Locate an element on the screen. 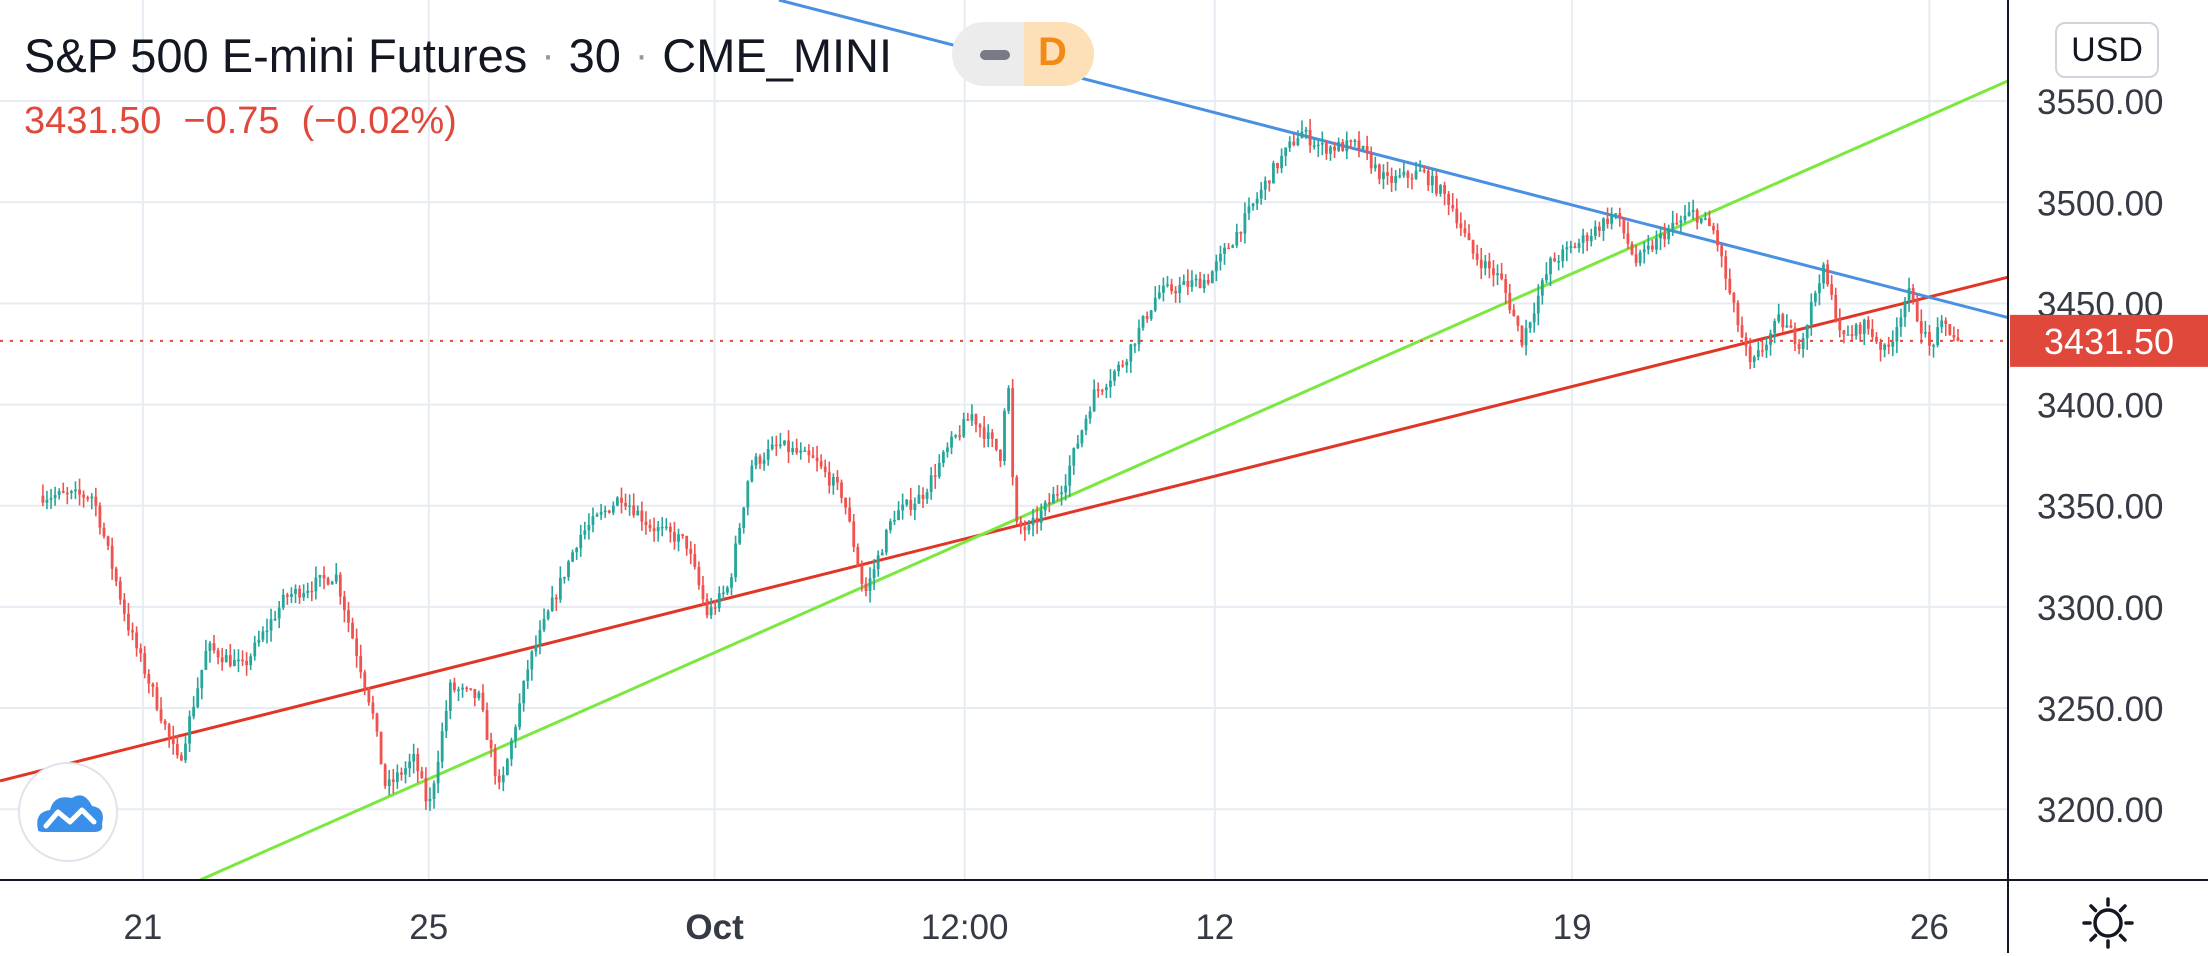 The image size is (2208, 956). tradingview-logo-button is located at coordinates (68, 812).